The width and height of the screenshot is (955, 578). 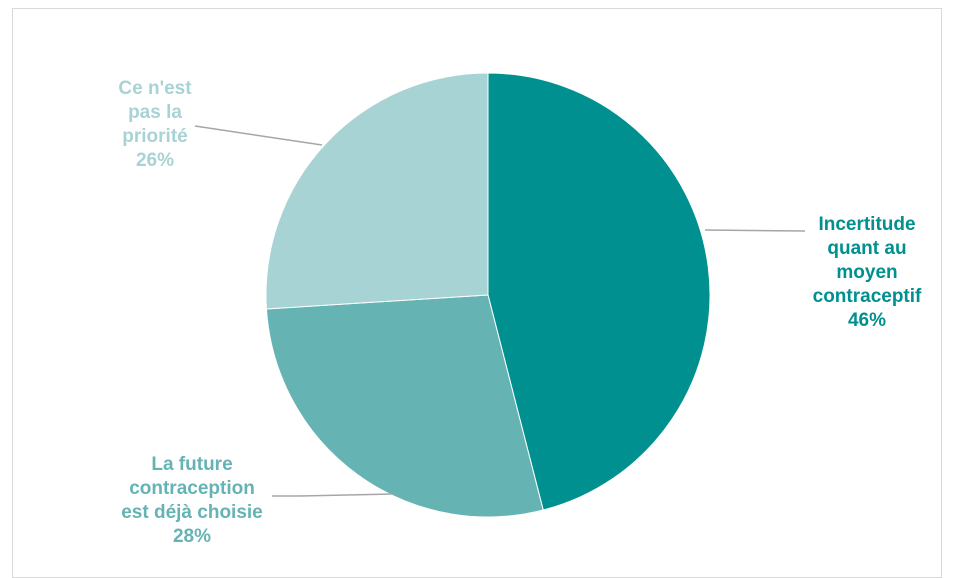 What do you see at coordinates (191, 464) in the screenshot?
I see `slice-label-line: La future` at bounding box center [191, 464].